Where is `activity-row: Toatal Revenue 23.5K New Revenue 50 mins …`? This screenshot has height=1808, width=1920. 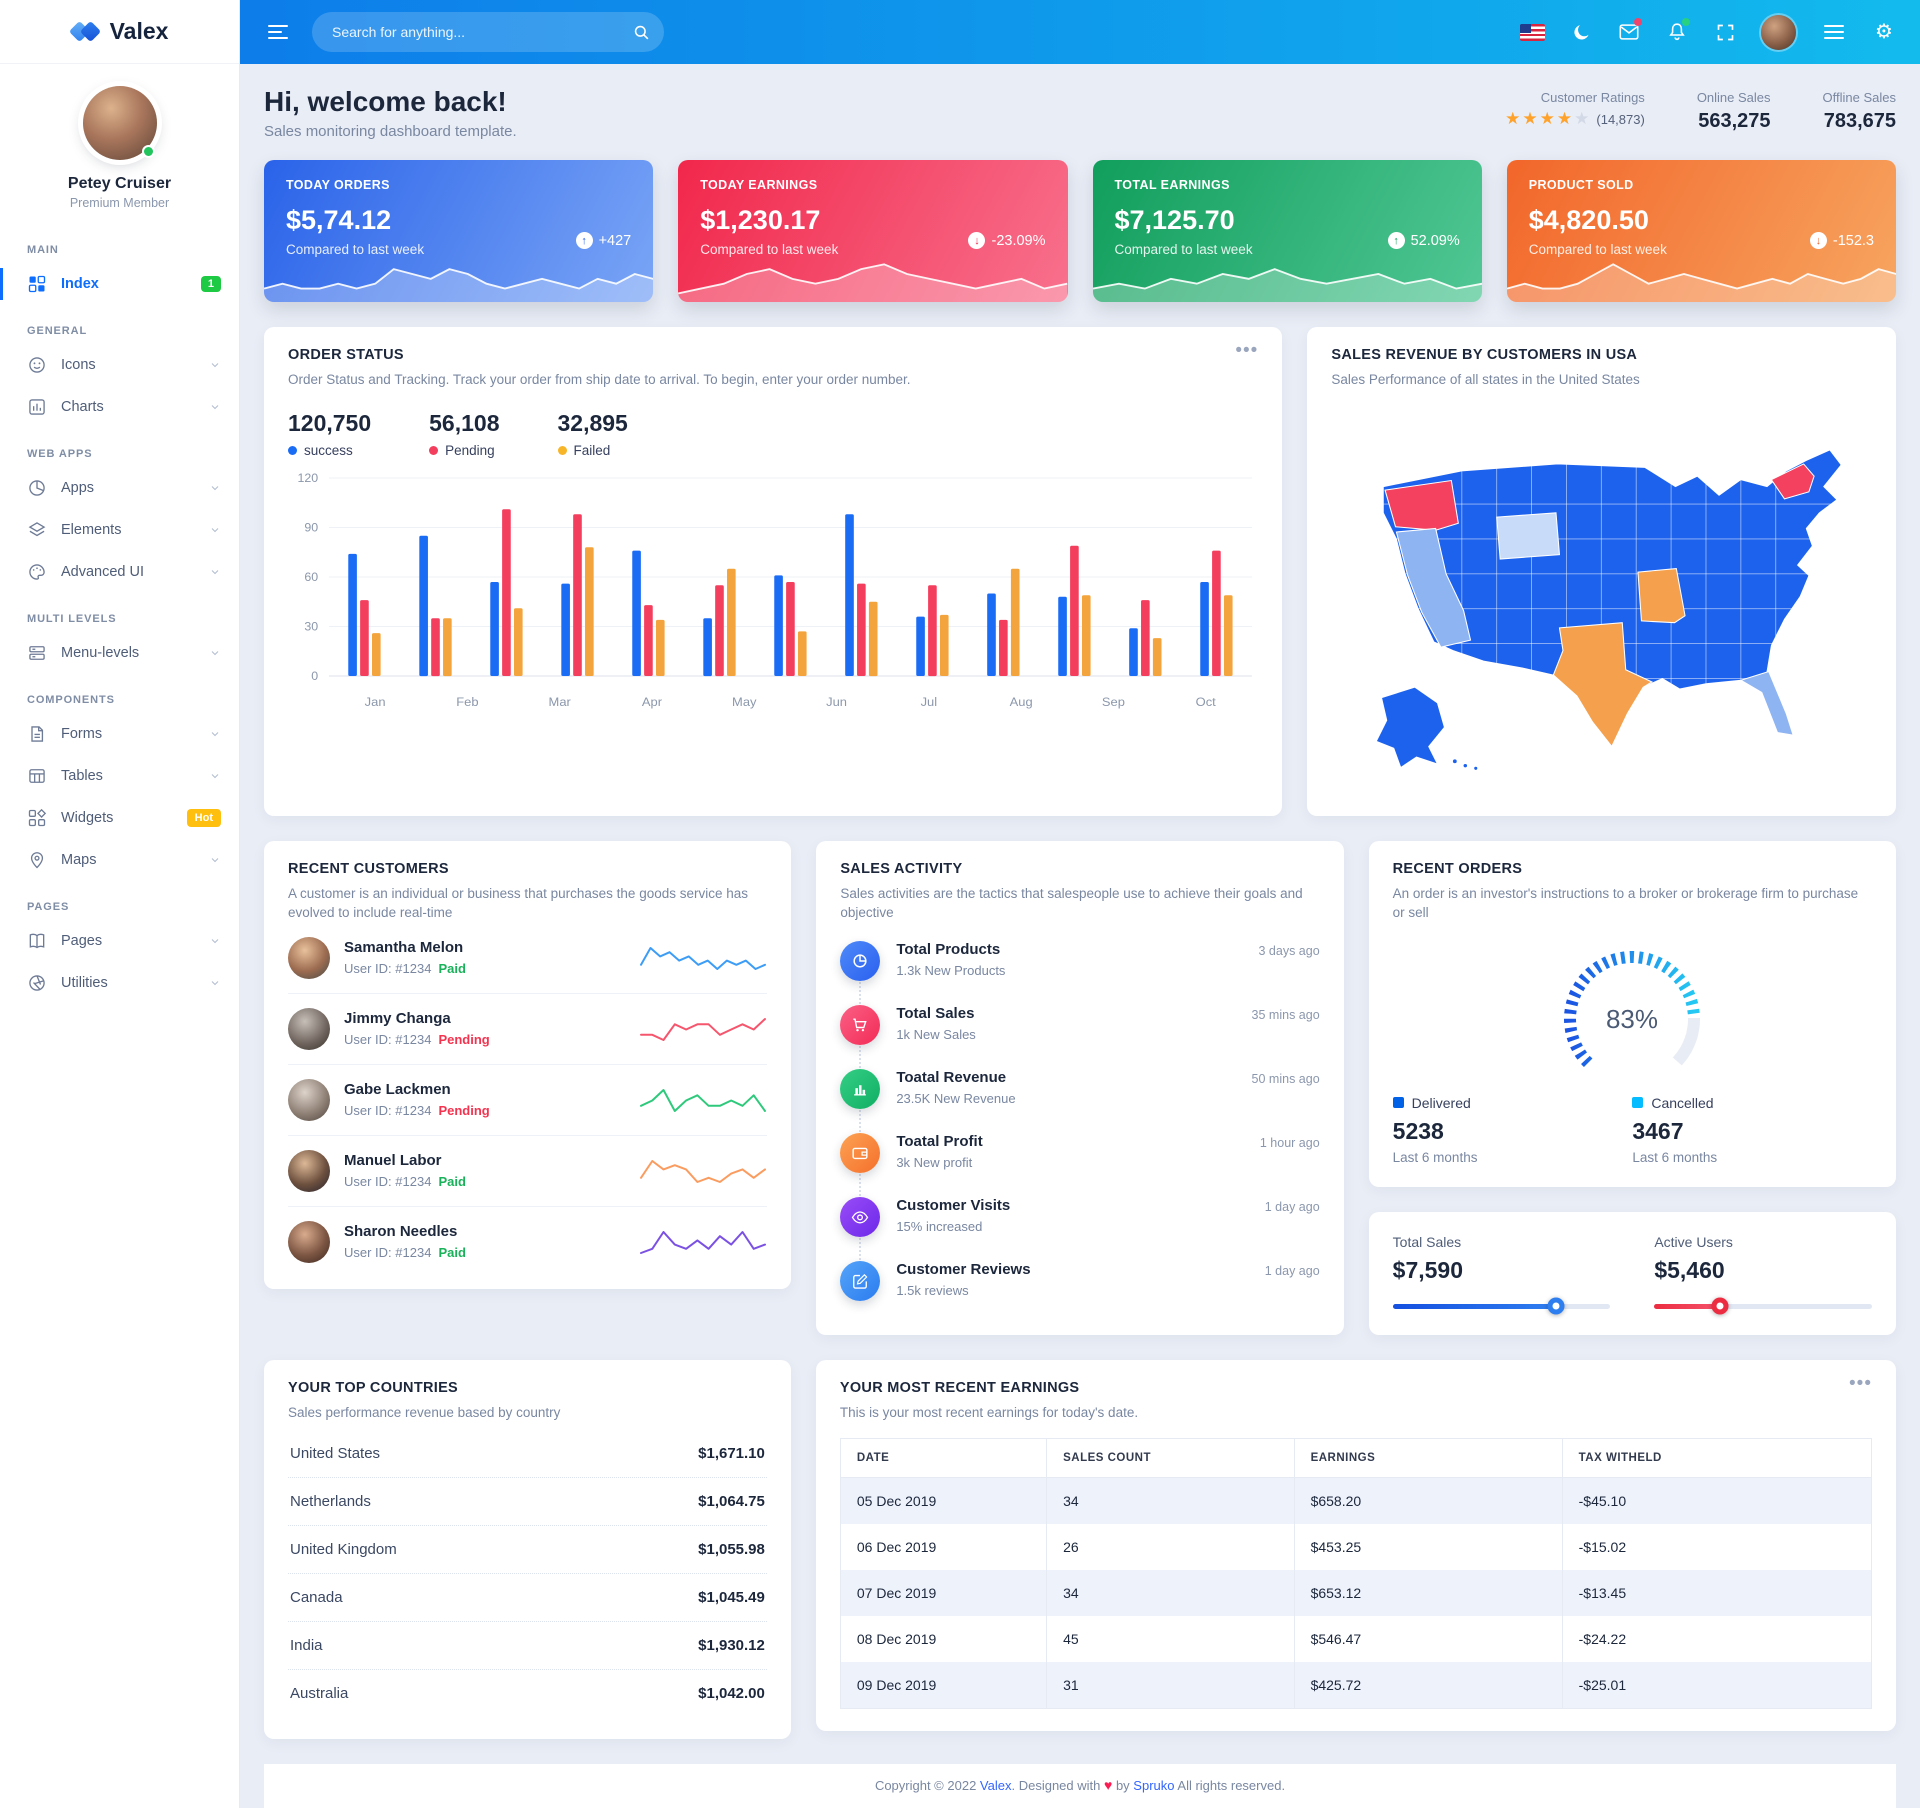
activity-row: Toatal Revenue 23.5K New Revenue 50 mins … is located at coordinates (1080, 1089).